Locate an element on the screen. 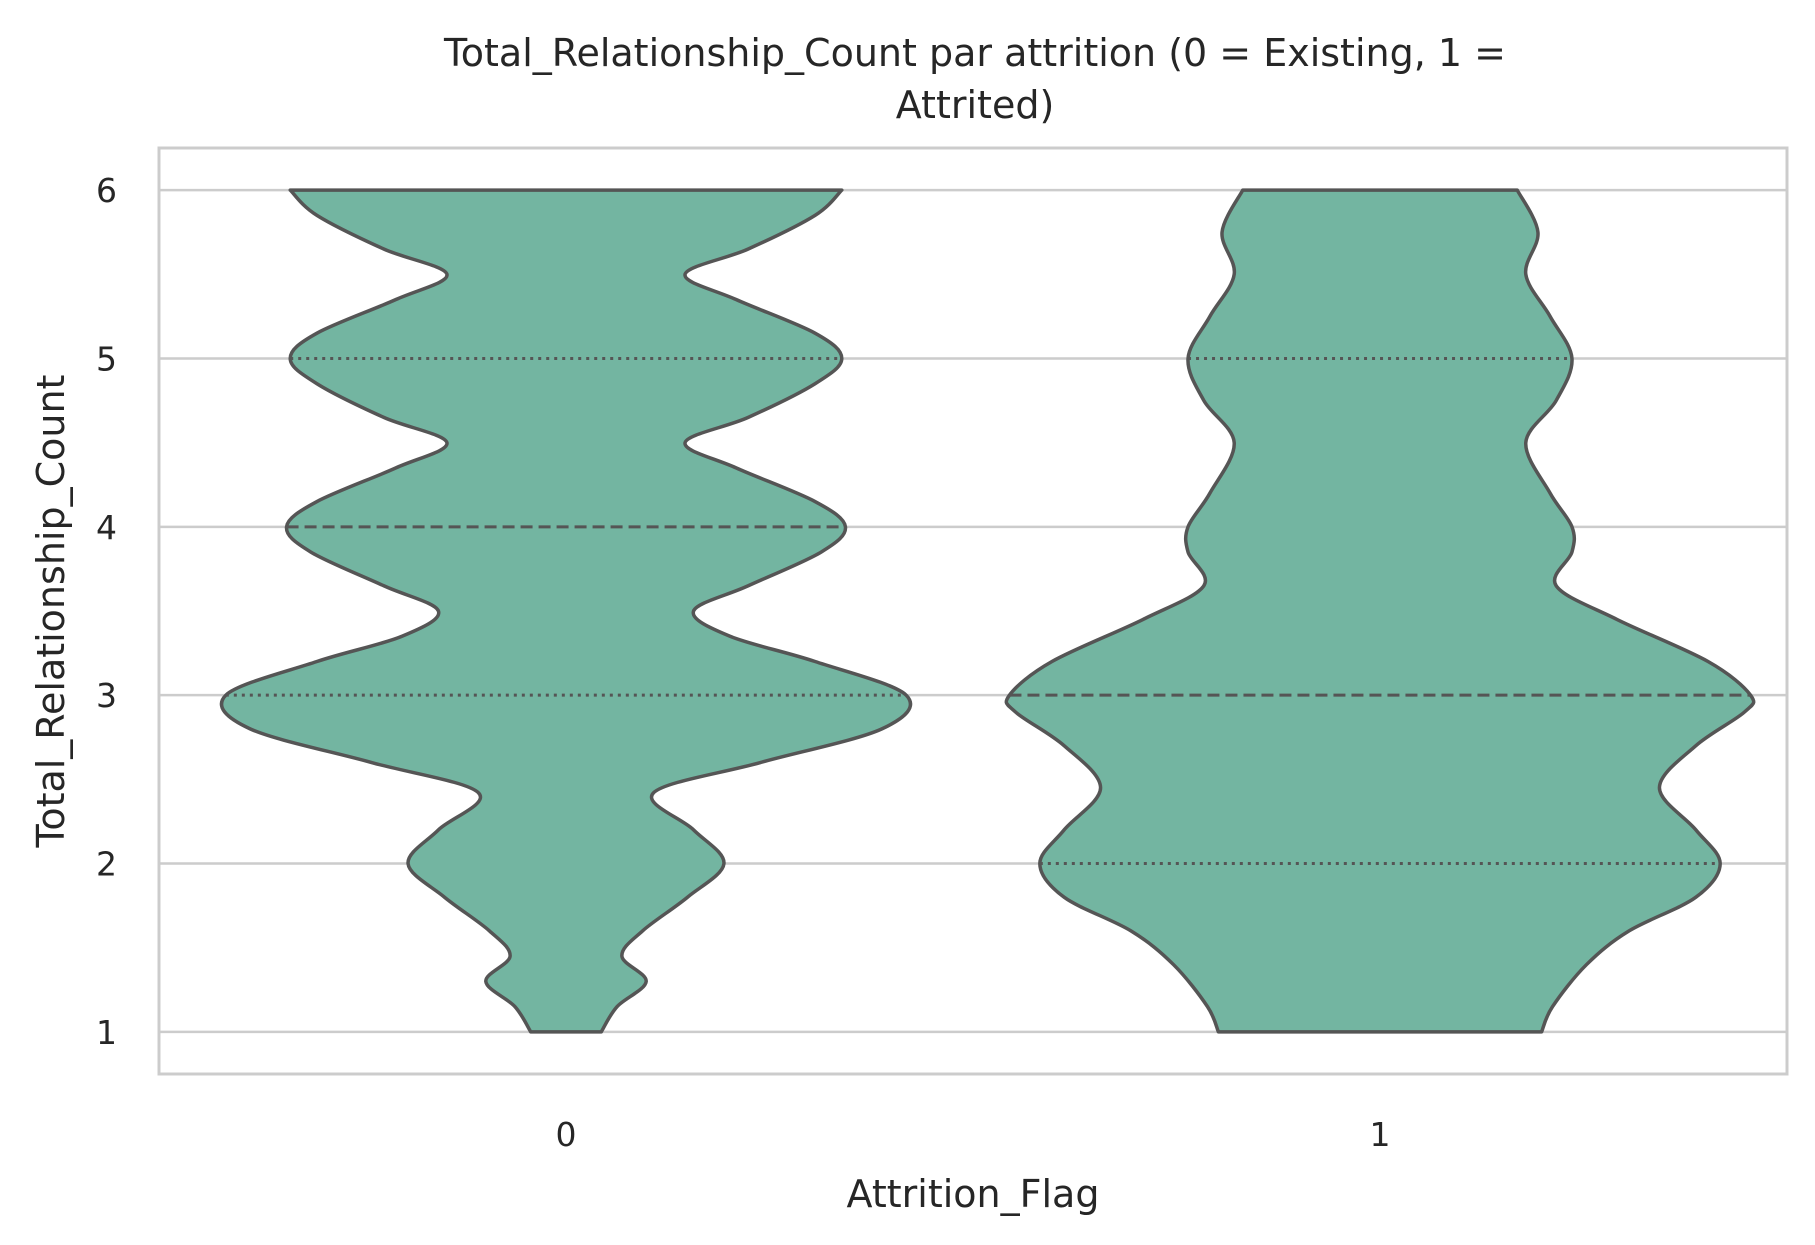 This screenshot has width=1815, height=1245. y-tick-label-5: 5 is located at coordinates (106, 358).